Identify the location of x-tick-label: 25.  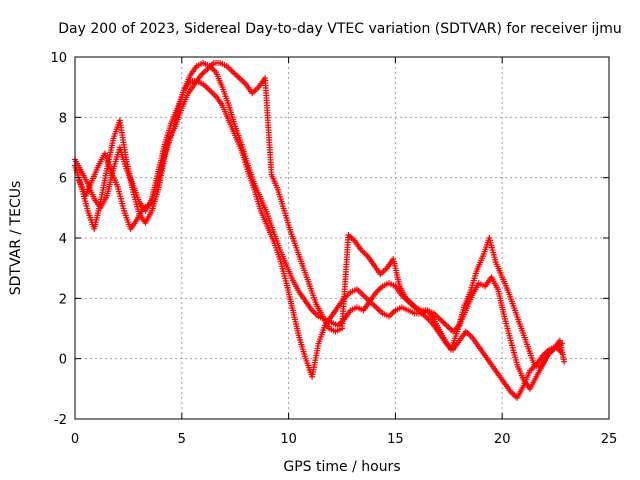
(609, 439).